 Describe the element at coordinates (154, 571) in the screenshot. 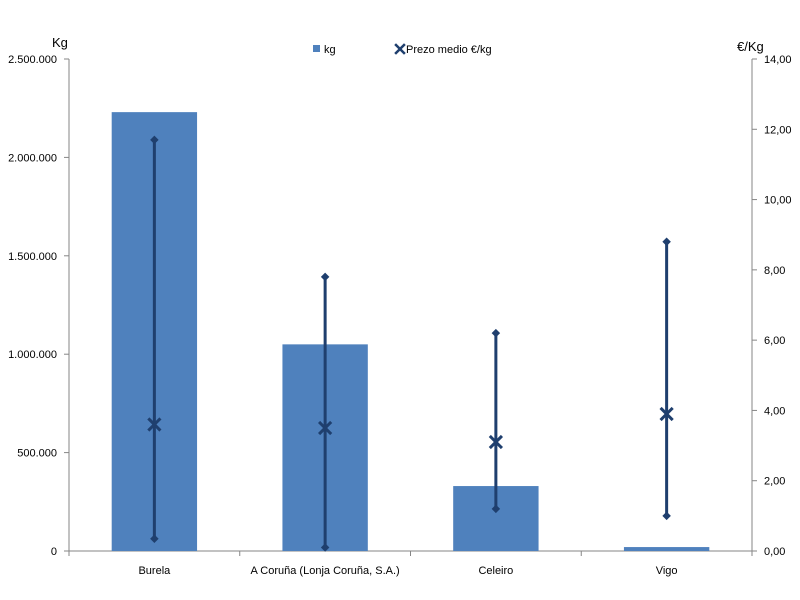

I see `x-category-label: Burela` at that location.